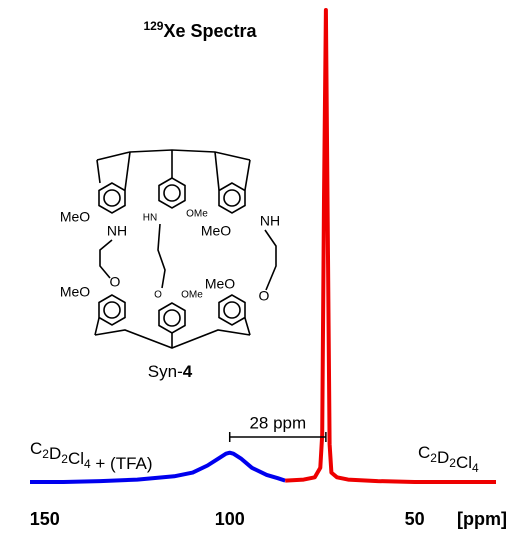 This screenshot has width=514, height=534. I want to click on x-tick-label: 100, so click(230, 519).